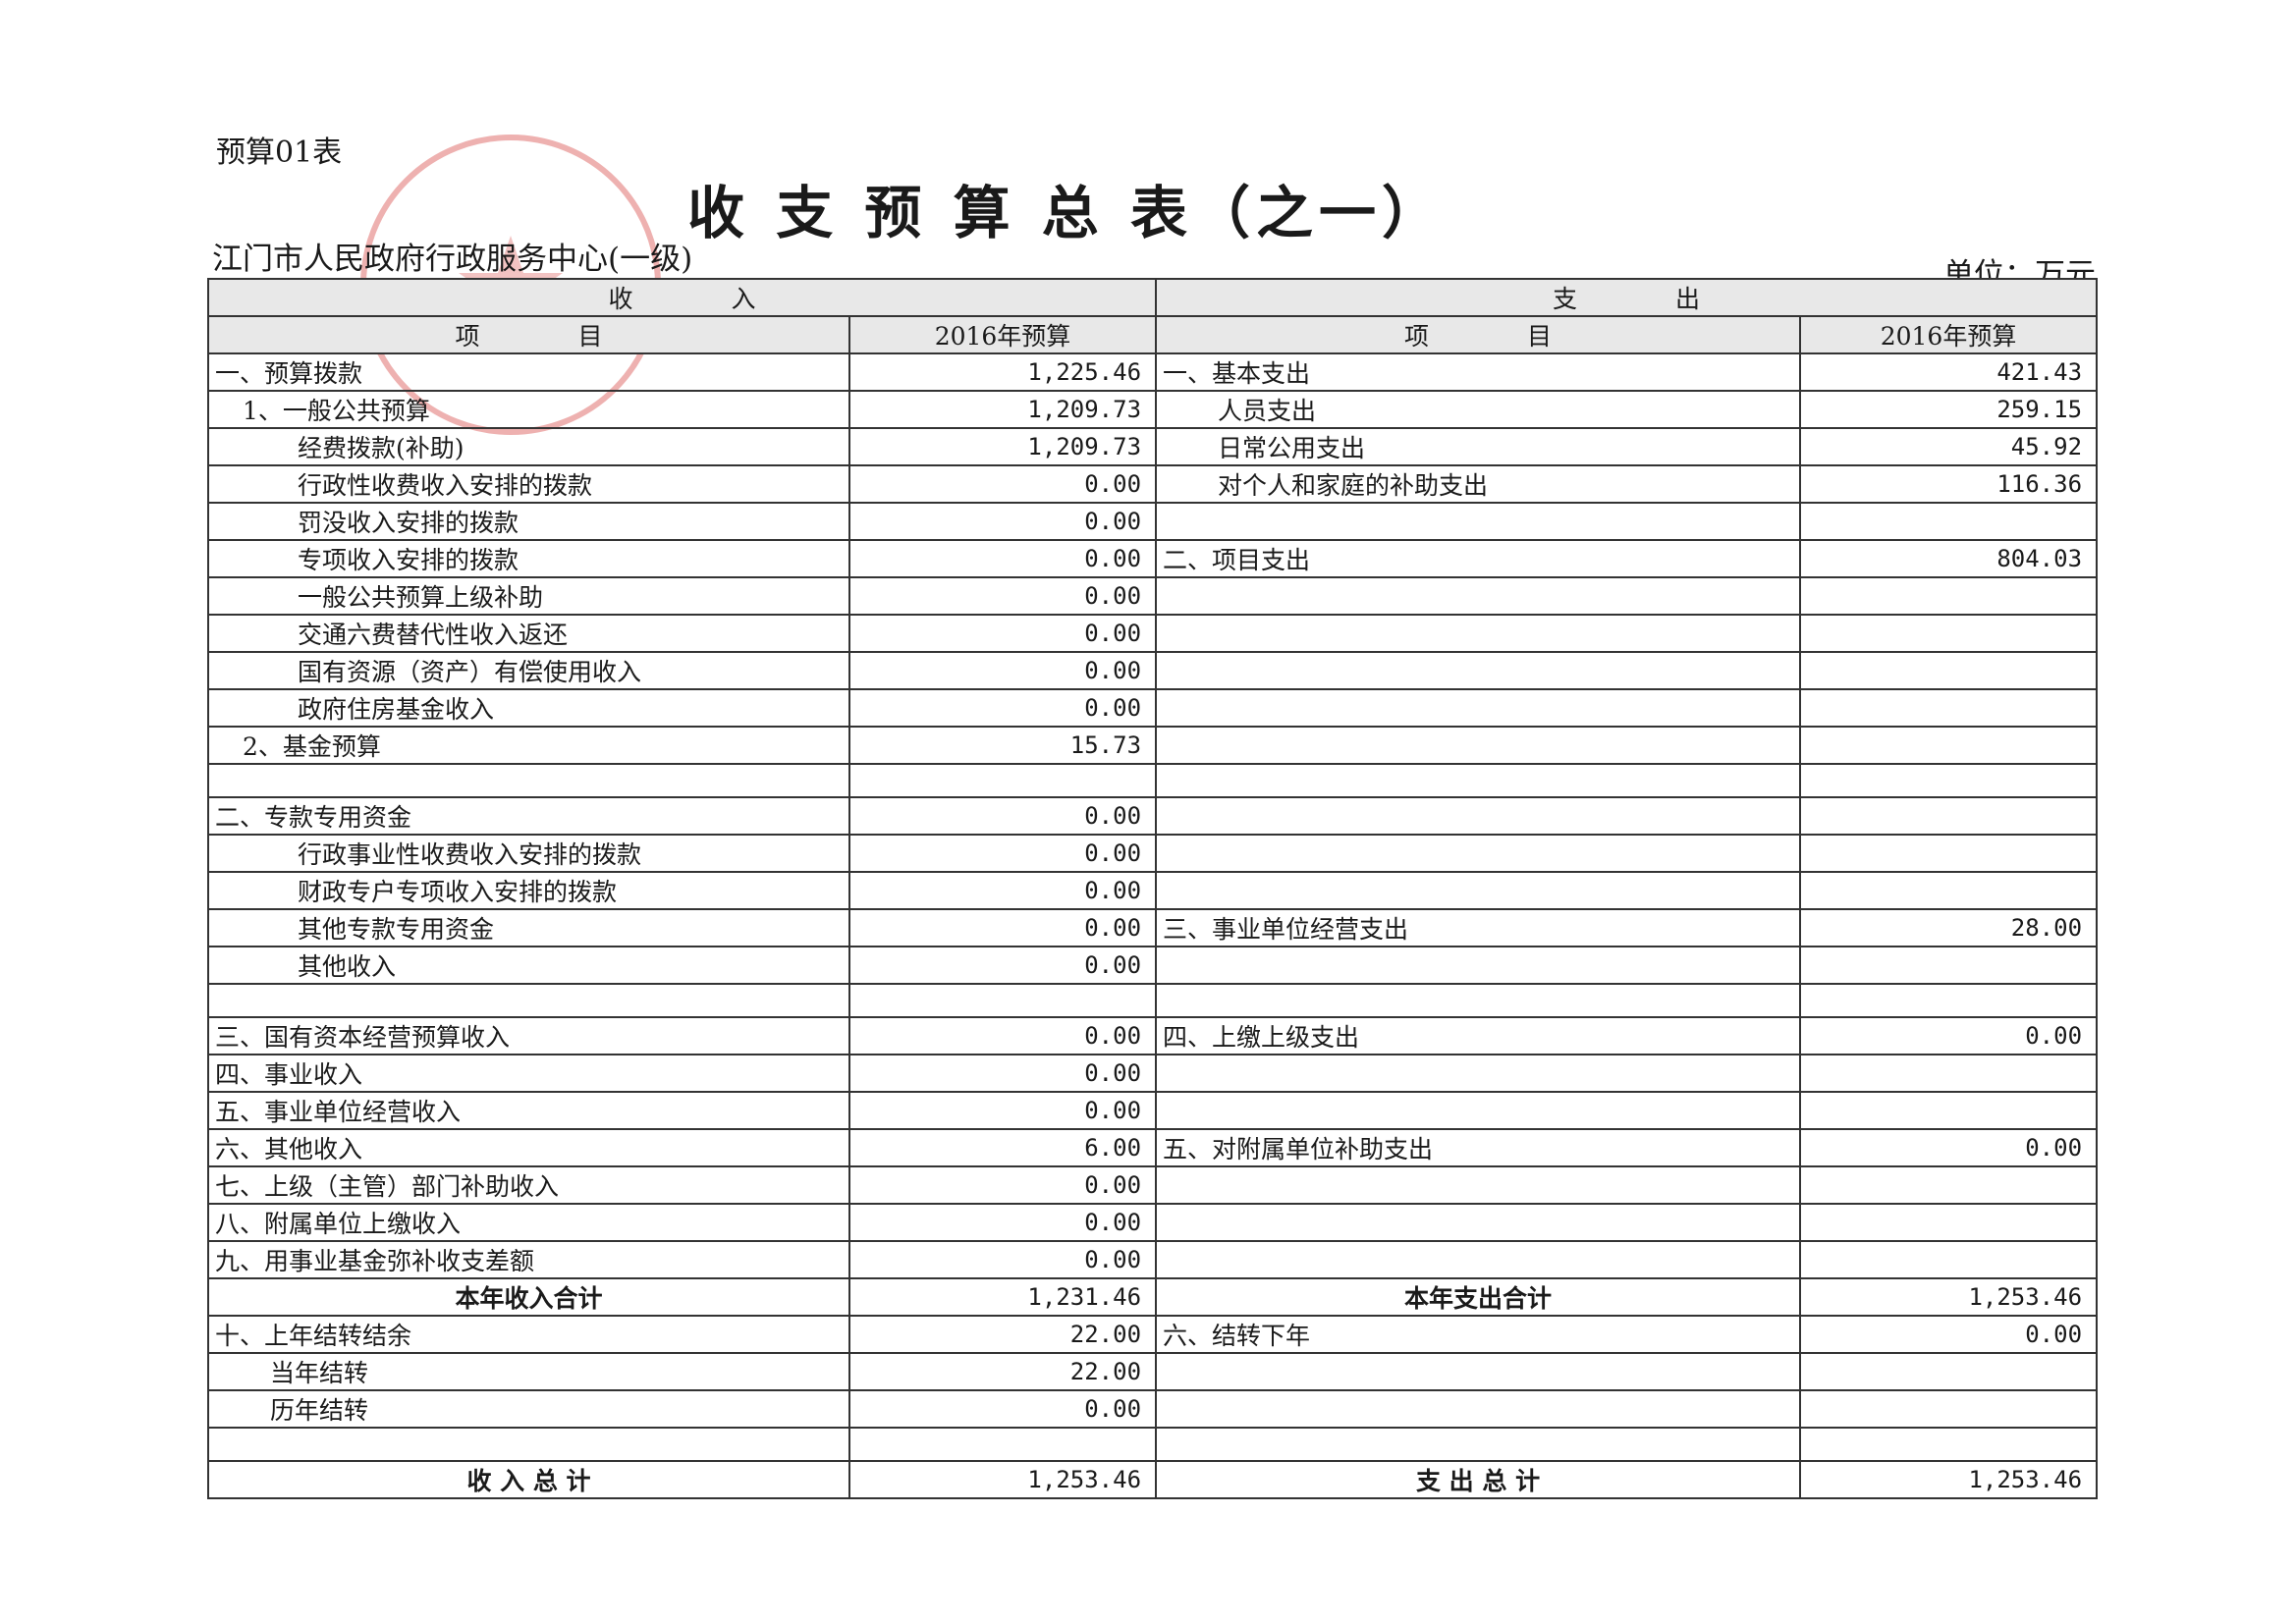 The height and width of the screenshot is (1623, 2296). What do you see at coordinates (279, 152) in the screenshot?
I see `form-number: 预算01表` at bounding box center [279, 152].